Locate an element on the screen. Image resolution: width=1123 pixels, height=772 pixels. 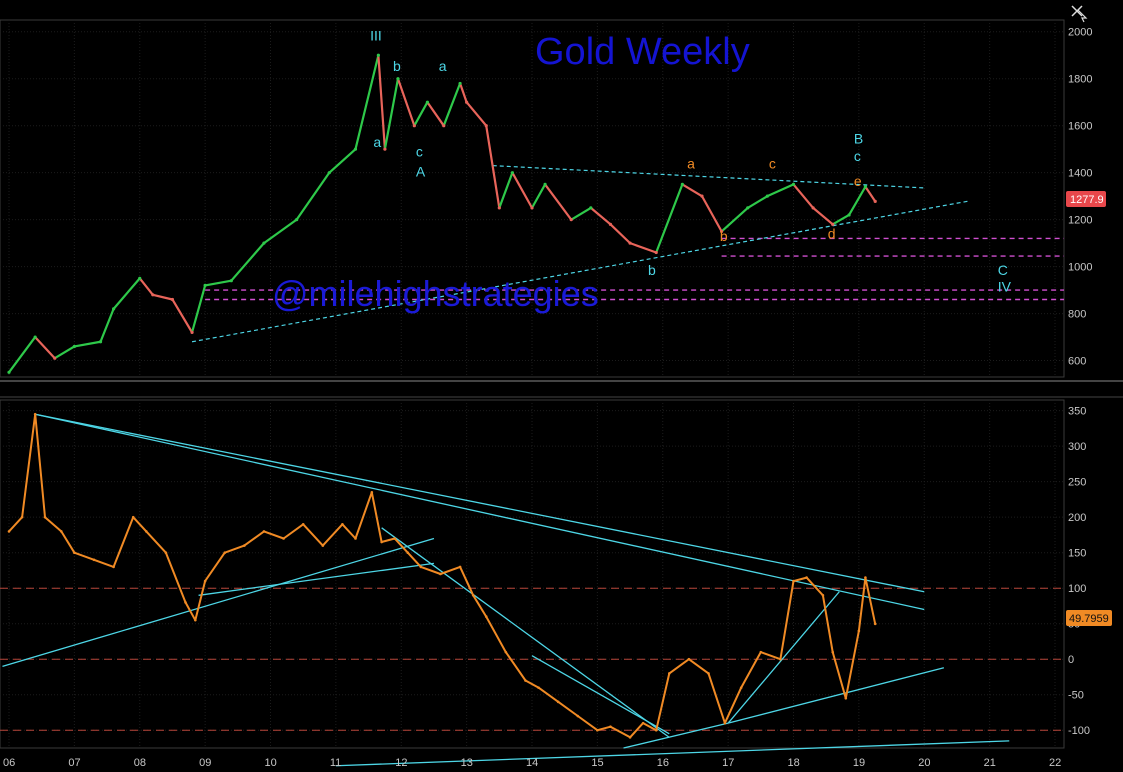
x-tick-label: 21 is located at coordinates (990, 763).